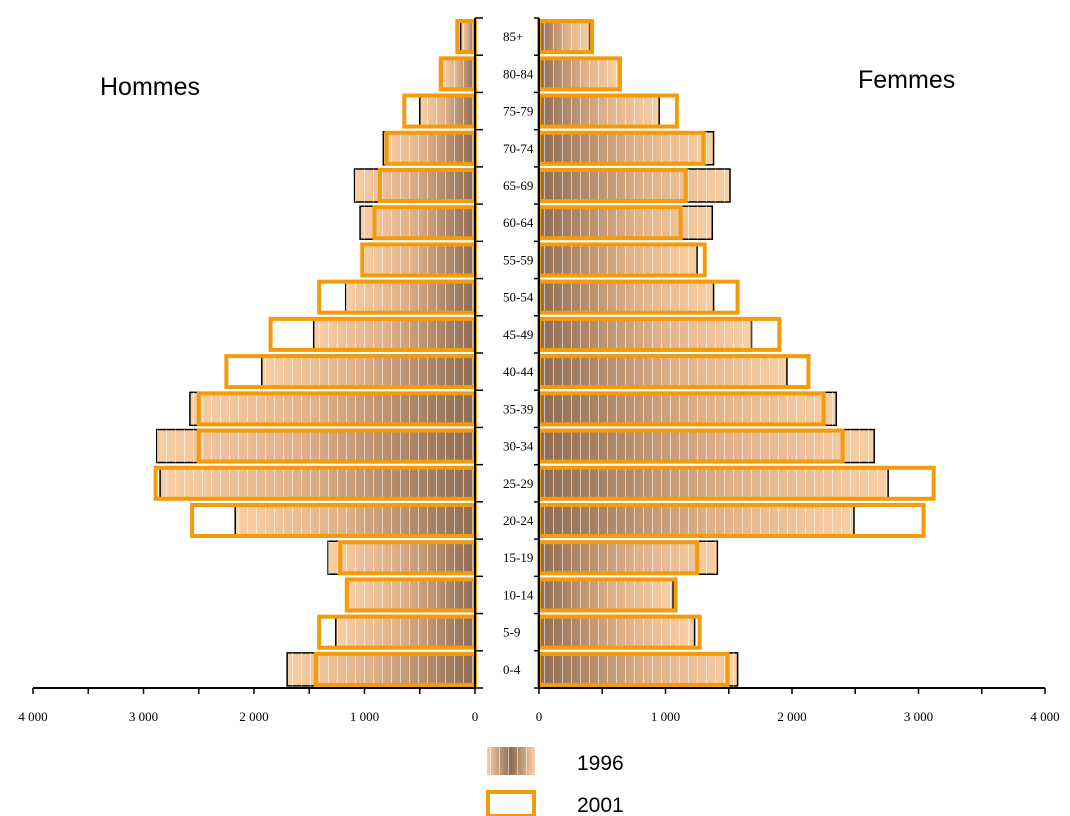 This screenshot has width=1070, height=816. What do you see at coordinates (518, 259) in the screenshot?
I see `age-label-55-59: 55-59` at bounding box center [518, 259].